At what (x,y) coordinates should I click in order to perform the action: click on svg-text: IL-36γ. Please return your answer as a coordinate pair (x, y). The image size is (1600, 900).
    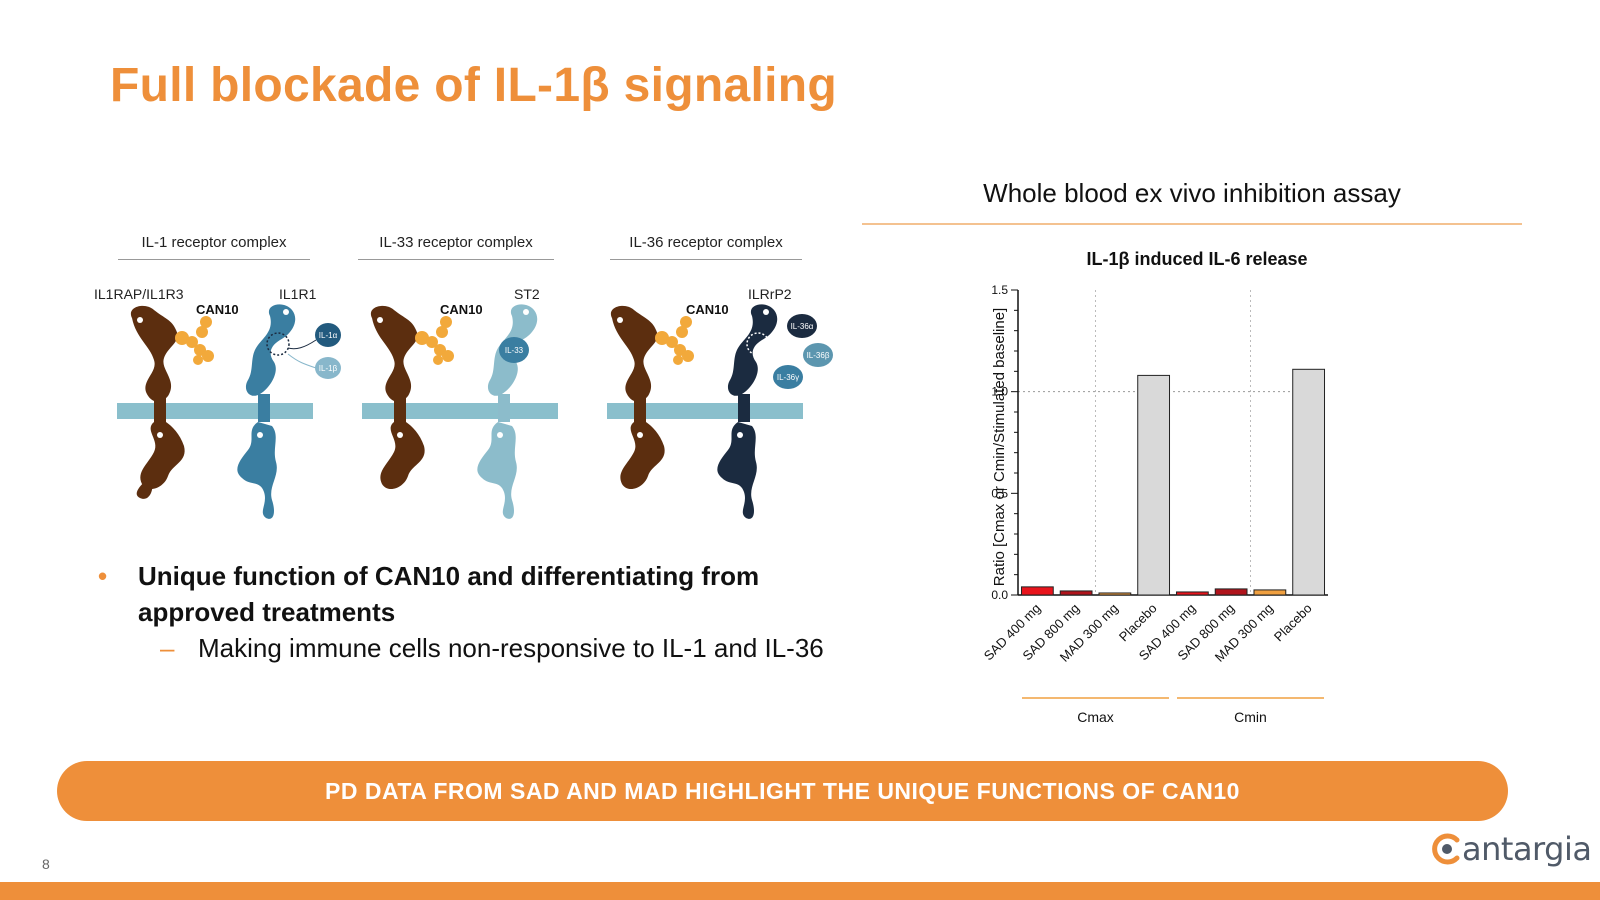
    Looking at the image, I should click on (788, 377).